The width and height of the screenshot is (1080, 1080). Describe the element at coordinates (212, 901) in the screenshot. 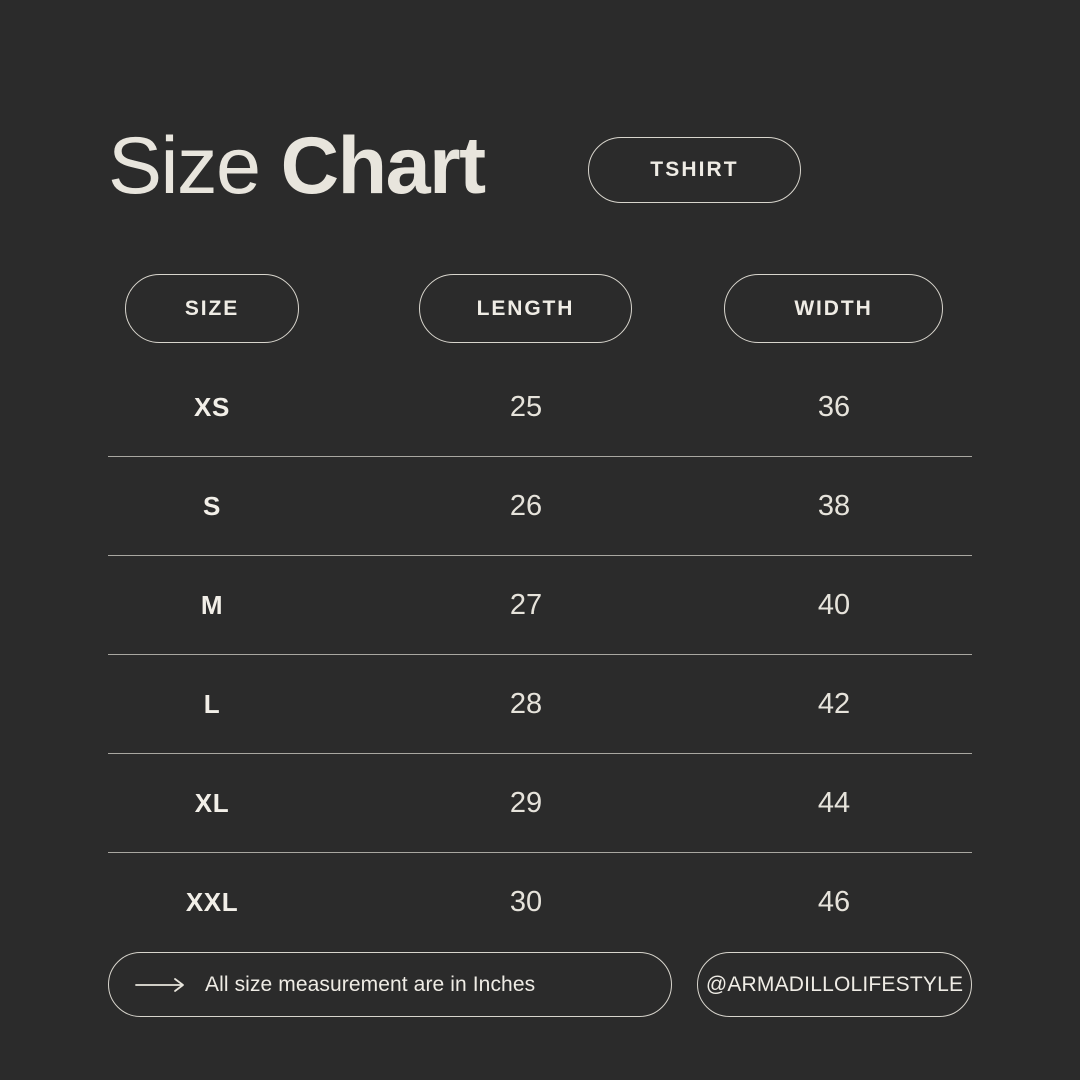

I see `cell-size: XXL` at that location.